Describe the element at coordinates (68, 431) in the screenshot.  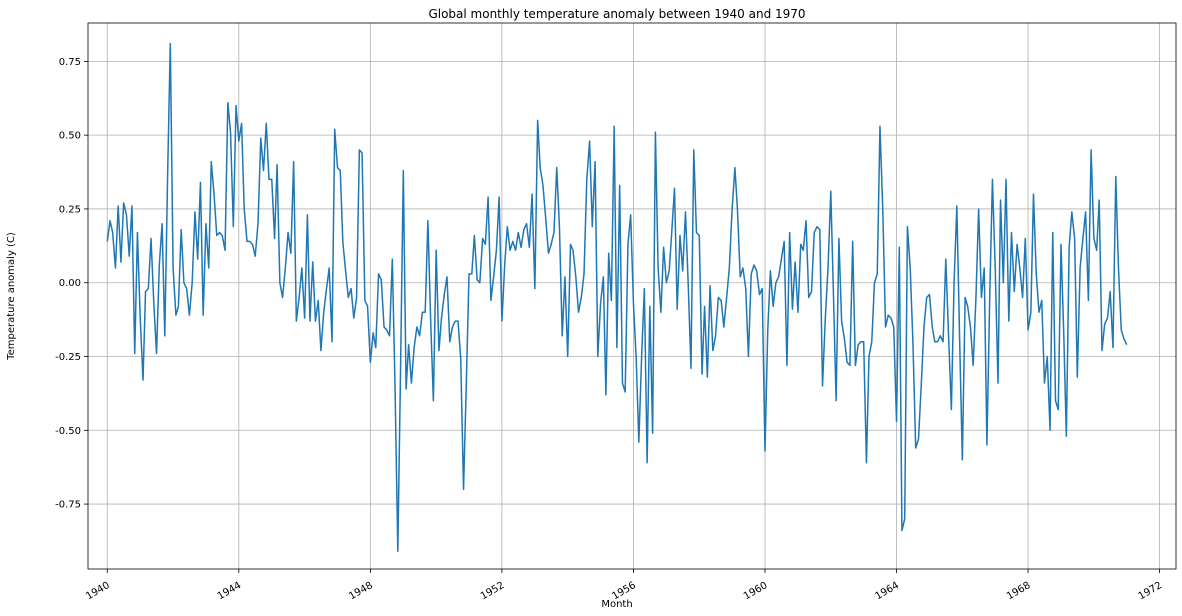
I see `y-tick-label: -0.50` at that location.